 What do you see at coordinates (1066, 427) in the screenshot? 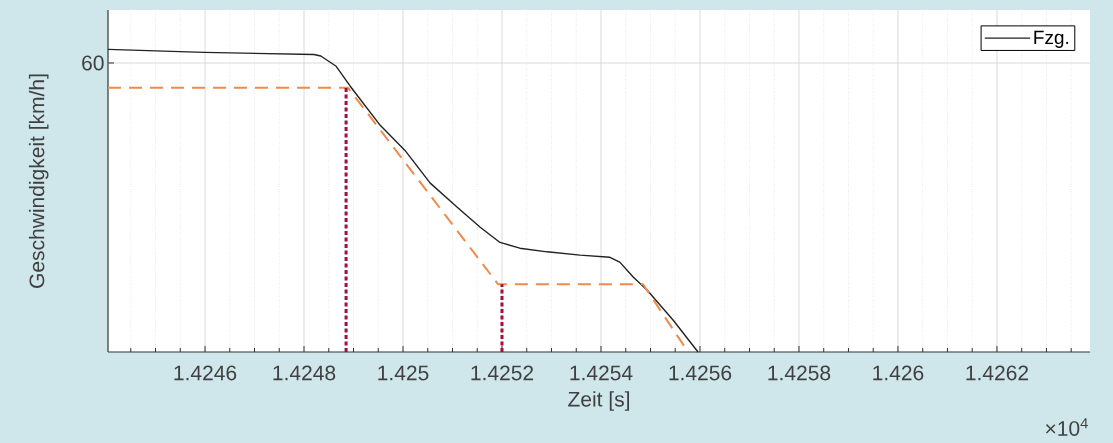
I see `text: ×10$^{4}$` at bounding box center [1066, 427].